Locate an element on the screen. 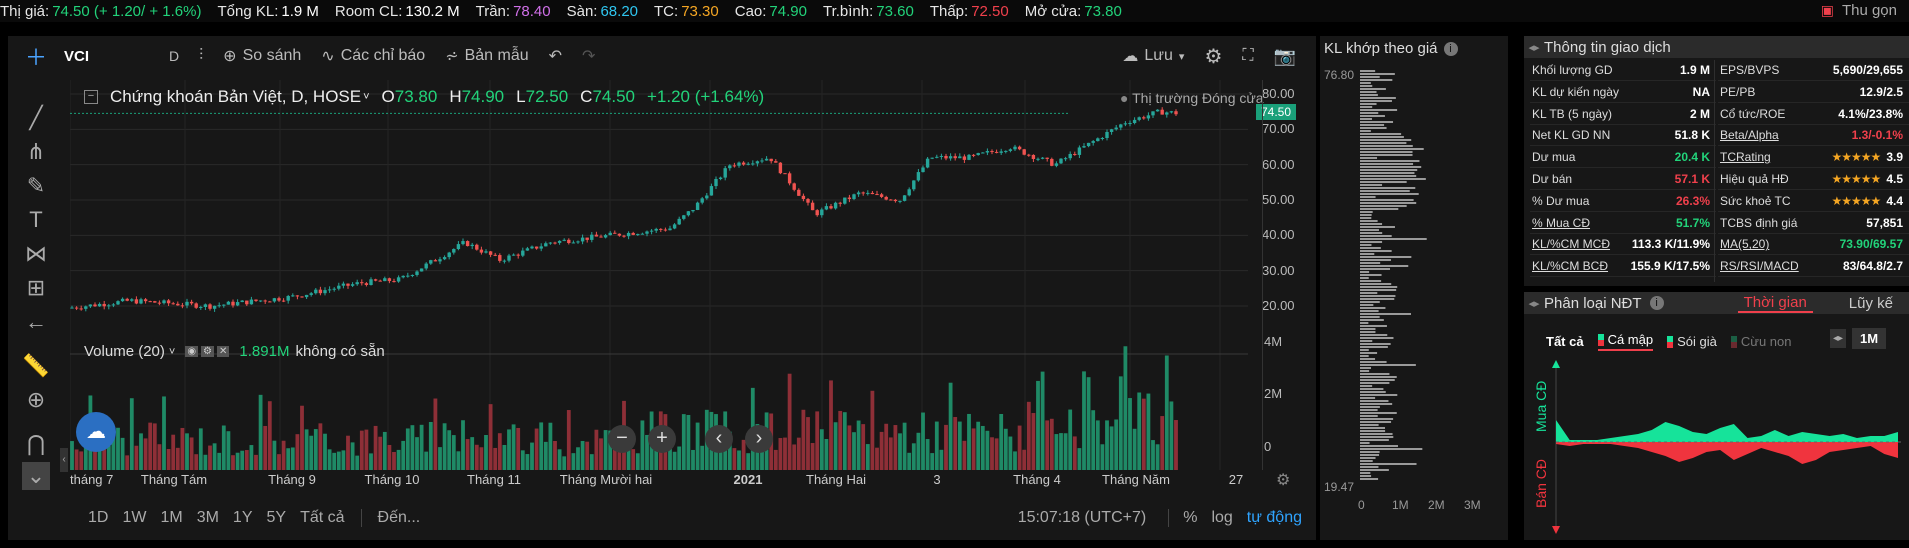 This screenshot has height=548, width=1909. info-label: KL/%CM MCĐ is located at coordinates (1571, 244).